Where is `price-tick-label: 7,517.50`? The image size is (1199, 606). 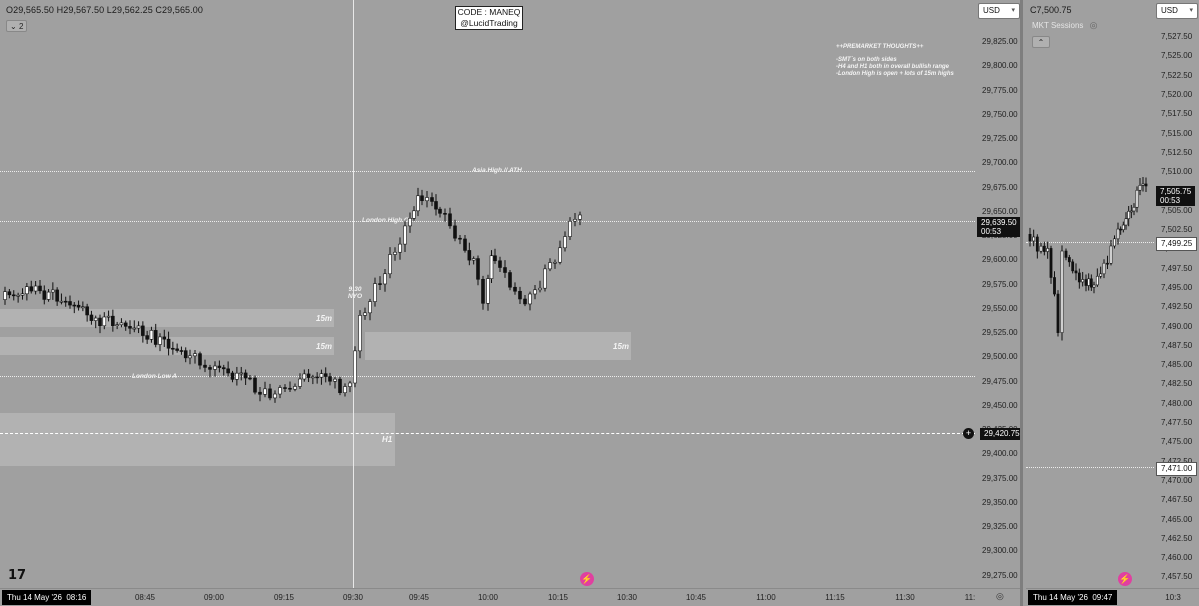 price-tick-label: 7,517.50 is located at coordinates (1177, 114).